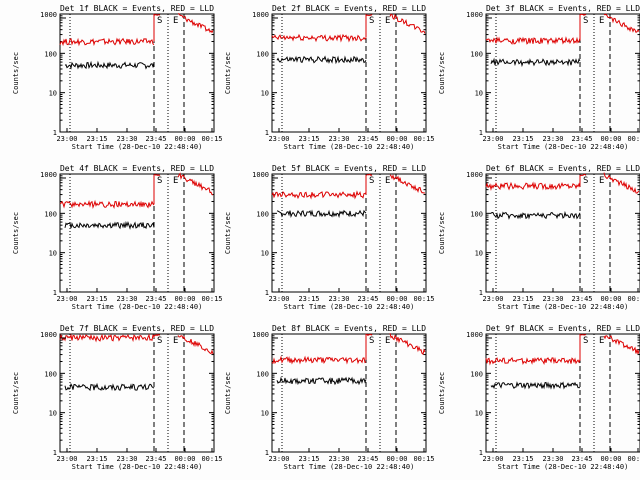 The image size is (640, 485). What do you see at coordinates (349, 328) in the screenshot?
I see `panel-title: Det 8f BLACK = Events, RED = LLD` at bounding box center [349, 328].